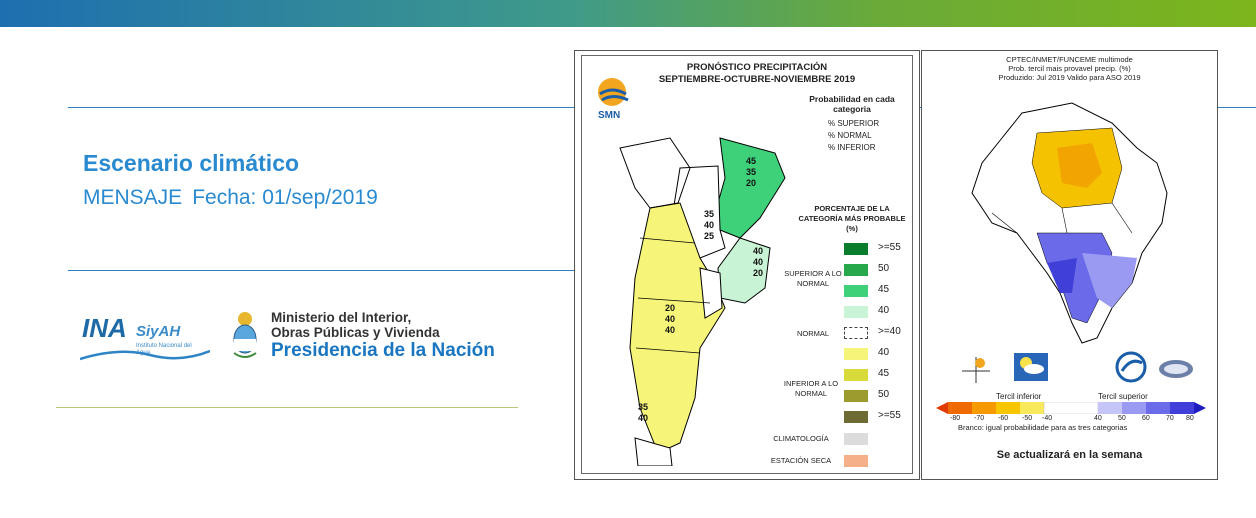 The image size is (1256, 518). What do you see at coordinates (758, 251) in the screenshot?
I see `este-superior: 40` at bounding box center [758, 251].